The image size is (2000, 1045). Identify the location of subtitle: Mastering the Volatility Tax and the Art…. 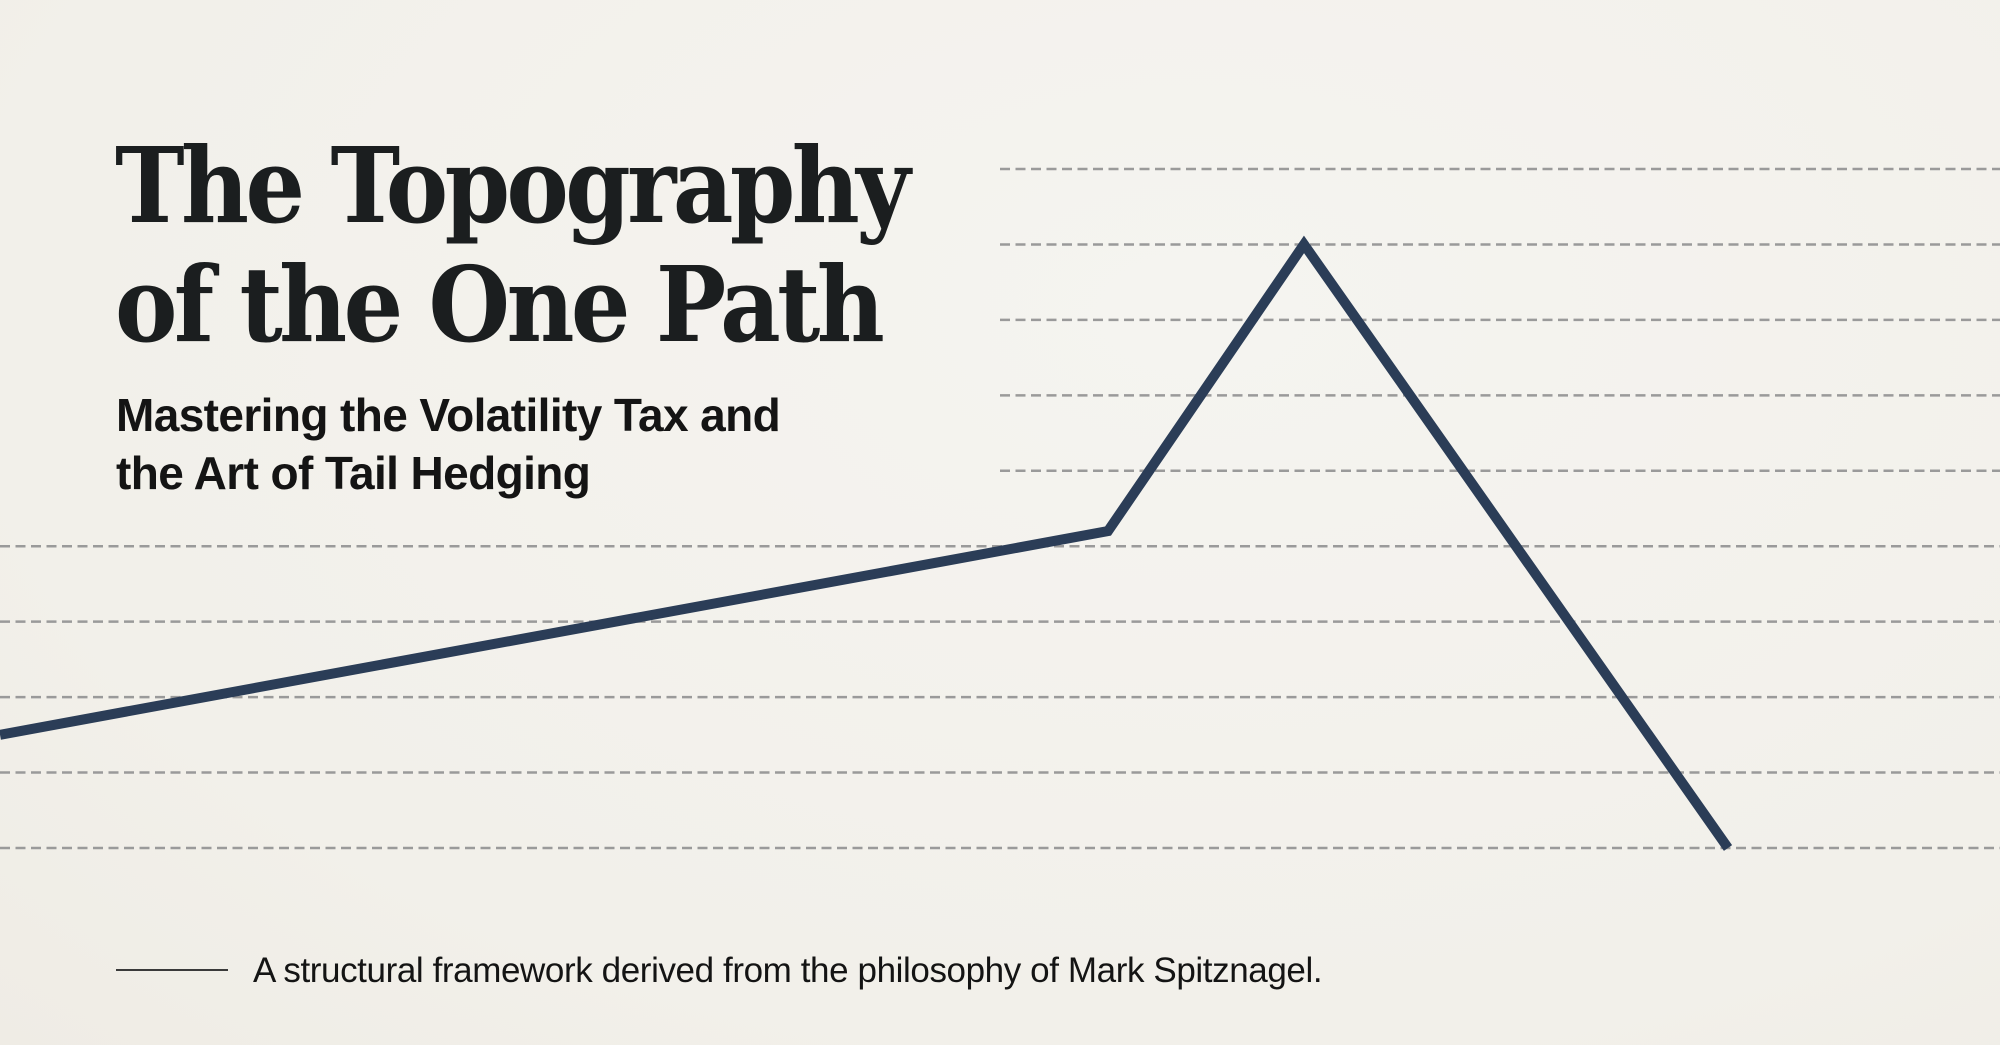
(448, 444).